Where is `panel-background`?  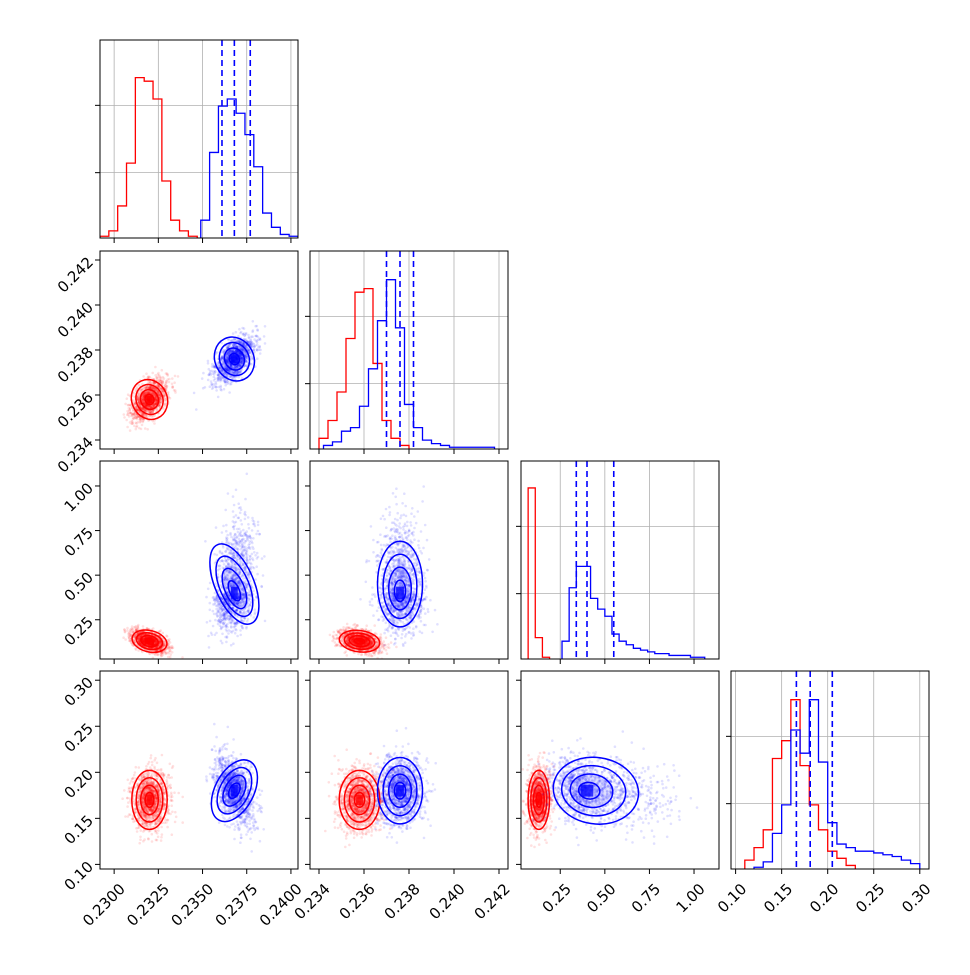 panel-background is located at coordinates (199, 139).